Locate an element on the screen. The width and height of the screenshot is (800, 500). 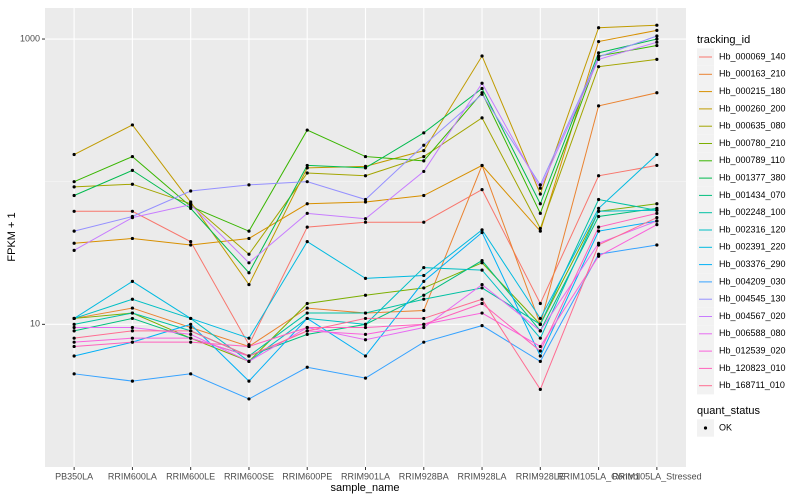
legend-title: tracking_id is located at coordinates (723, 40).